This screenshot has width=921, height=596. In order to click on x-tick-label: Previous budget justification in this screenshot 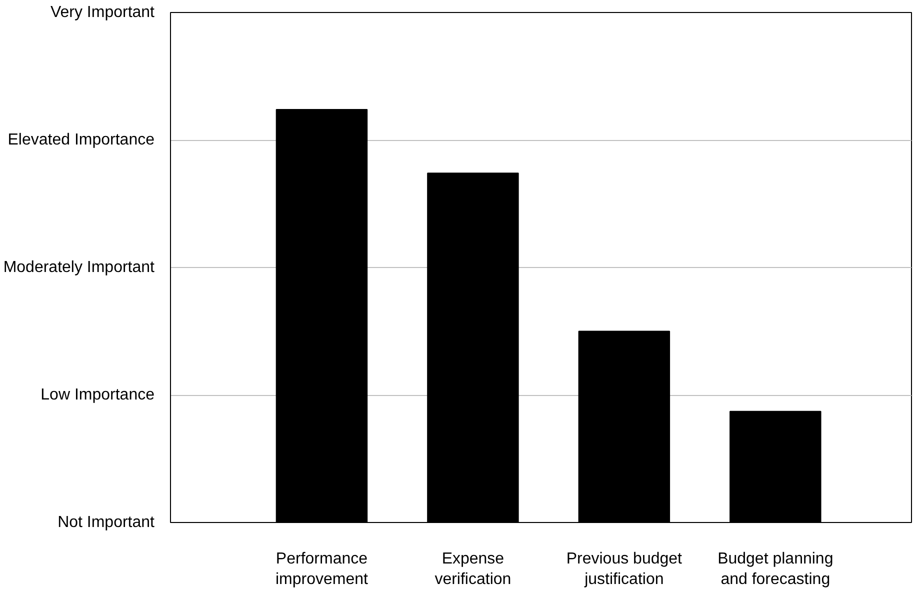, I will do `click(624, 569)`.